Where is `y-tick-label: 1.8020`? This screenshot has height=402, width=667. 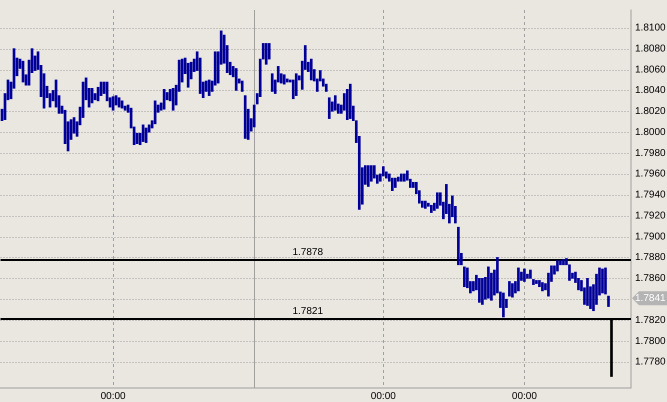
y-tick-label: 1.8020 is located at coordinates (650, 112).